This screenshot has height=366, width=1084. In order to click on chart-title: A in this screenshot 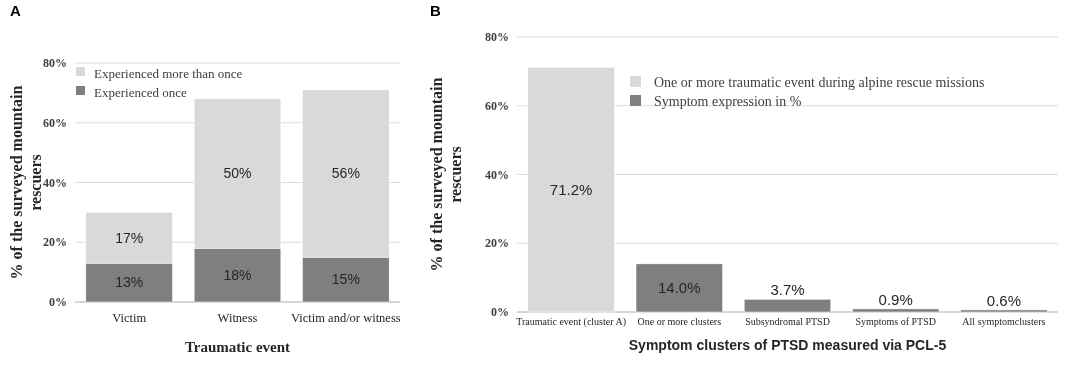, I will do `click(15, 10)`.